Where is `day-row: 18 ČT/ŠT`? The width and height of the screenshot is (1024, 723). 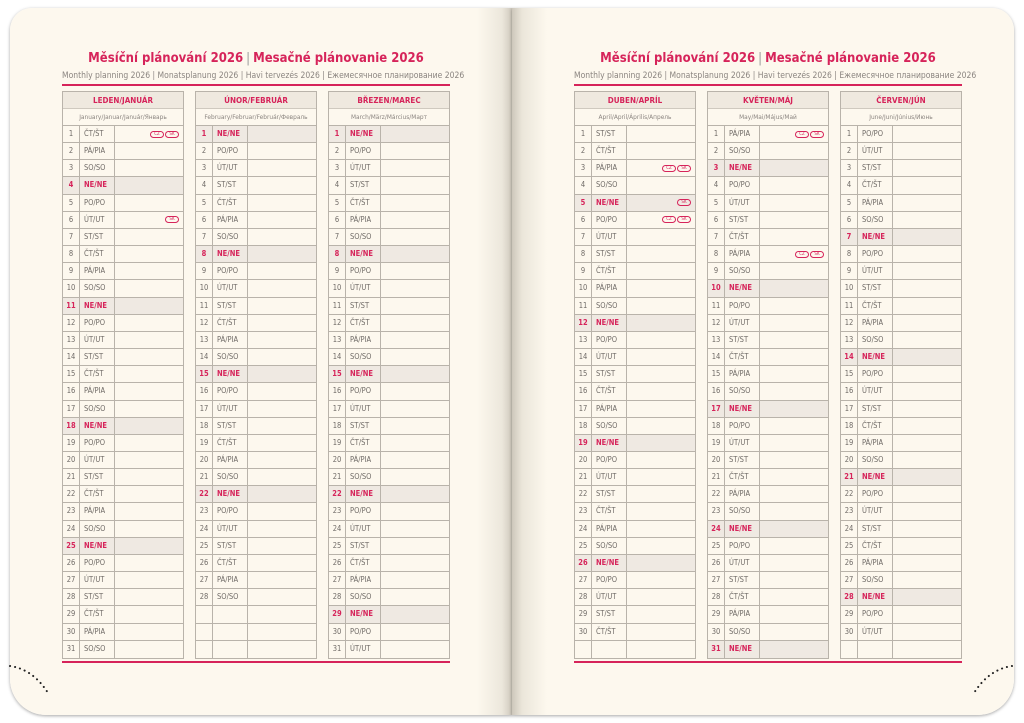 day-row: 18 ČT/ŠT is located at coordinates (901, 426).